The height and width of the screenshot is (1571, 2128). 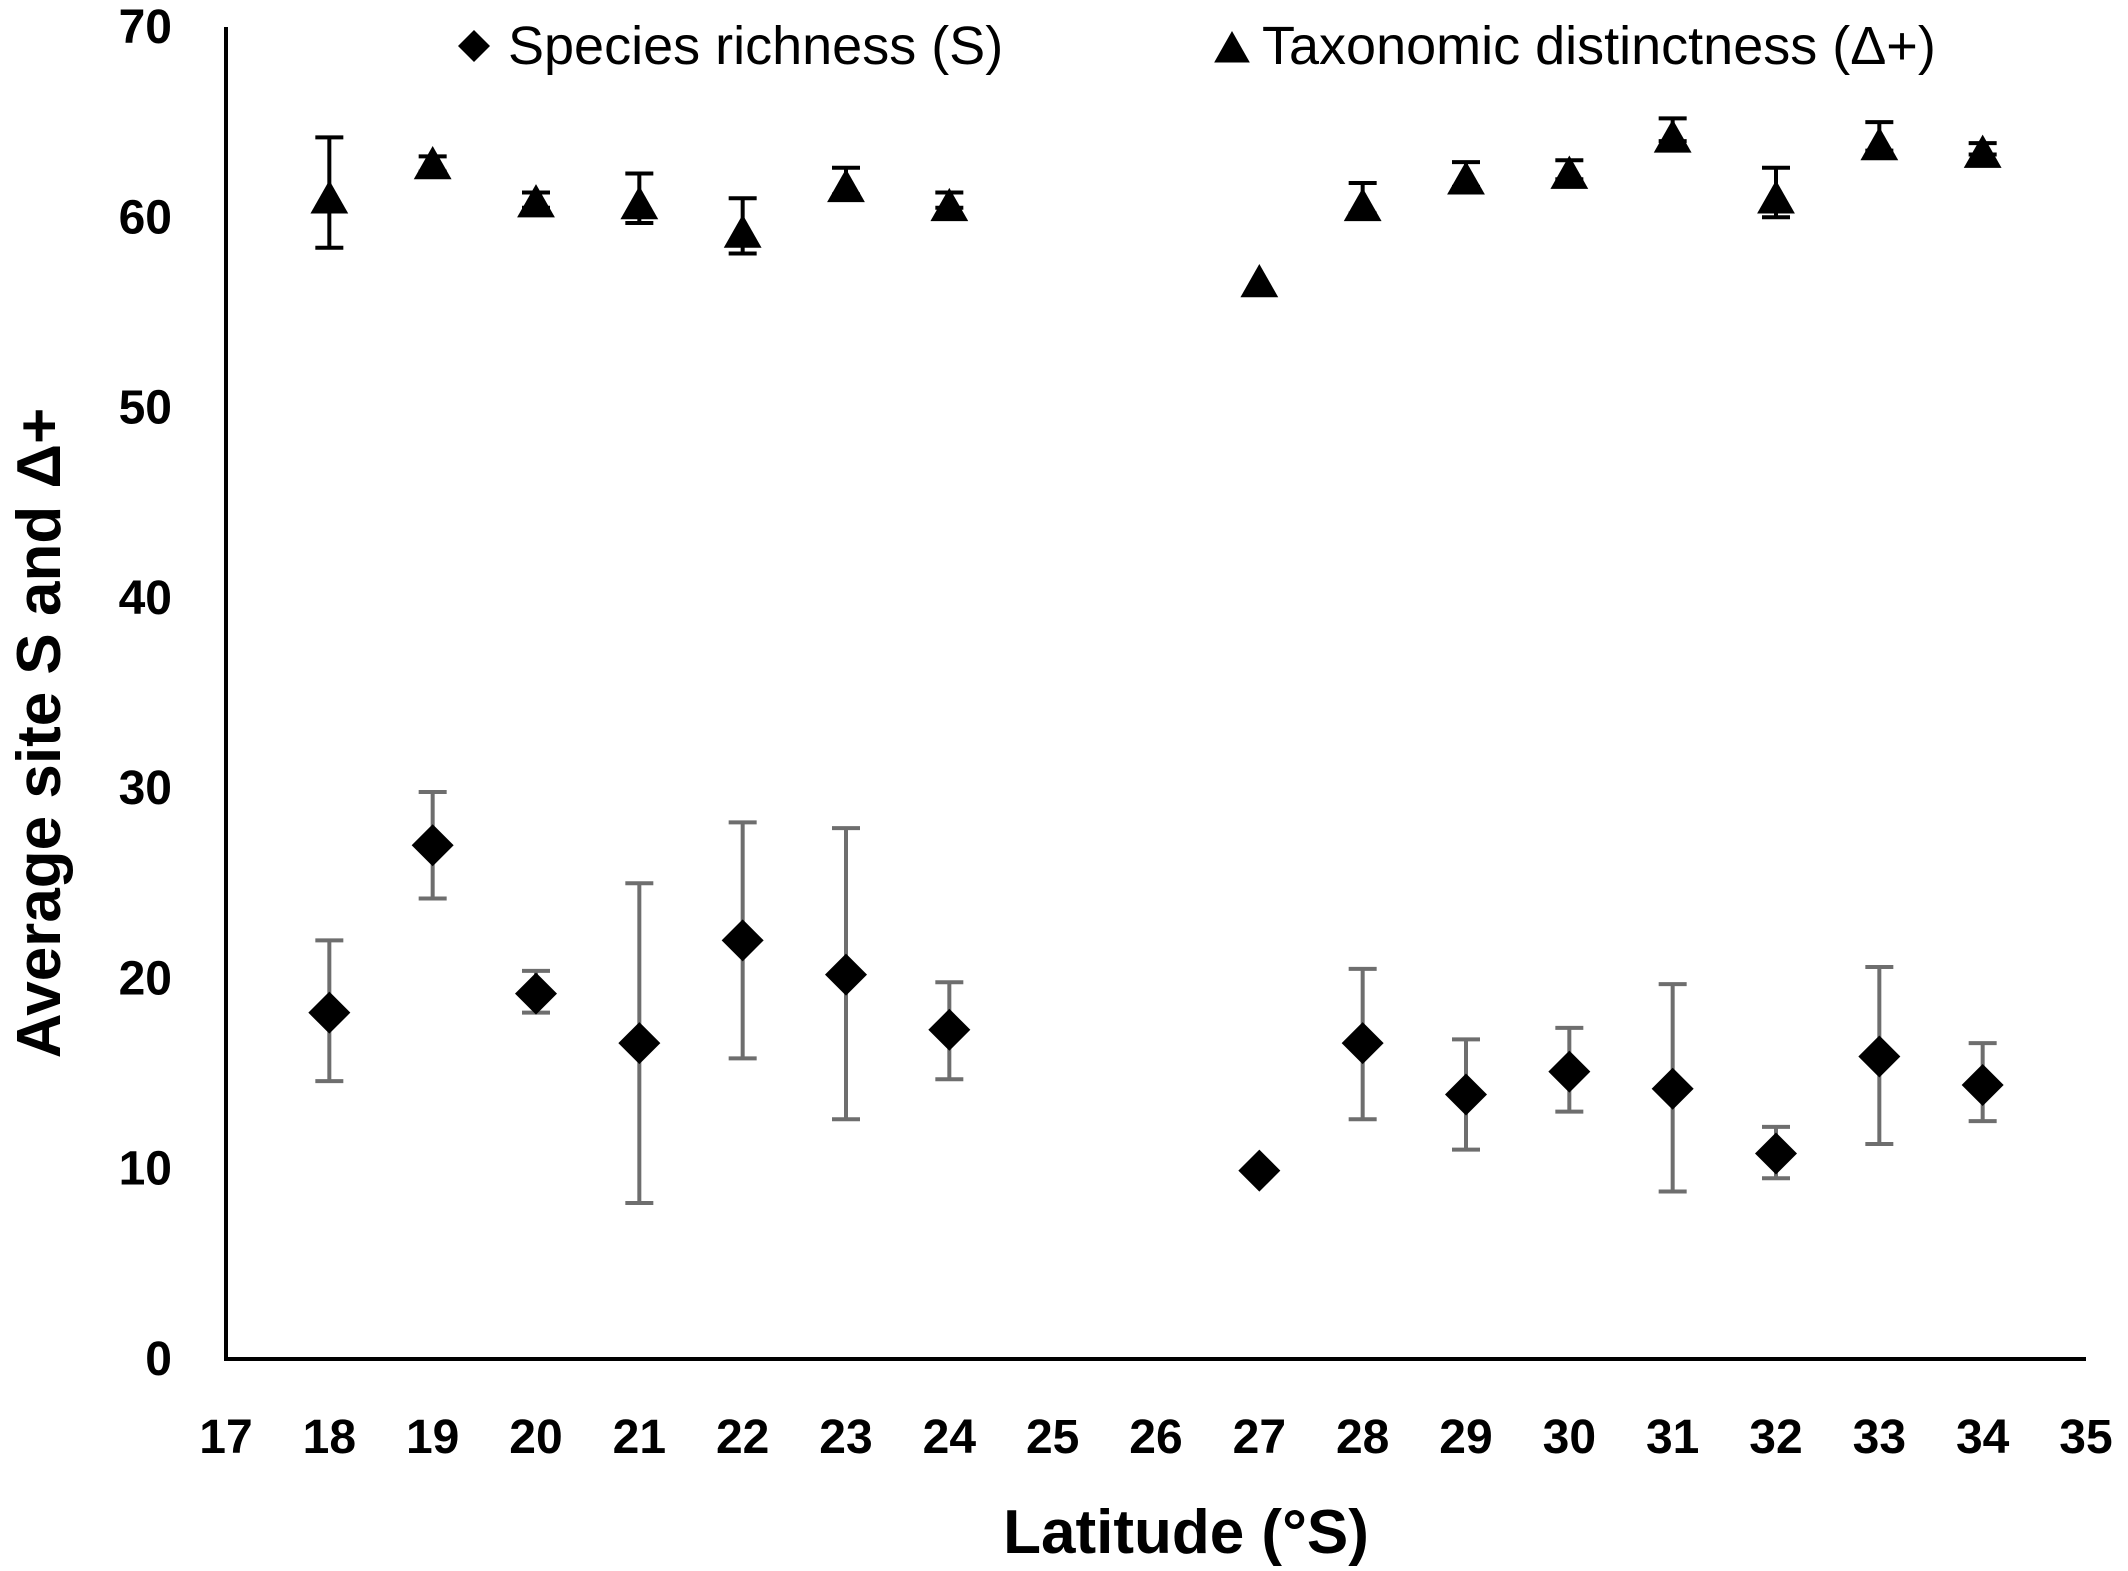 What do you see at coordinates (1569, 1437) in the screenshot?
I see `x-tick-label: 30` at bounding box center [1569, 1437].